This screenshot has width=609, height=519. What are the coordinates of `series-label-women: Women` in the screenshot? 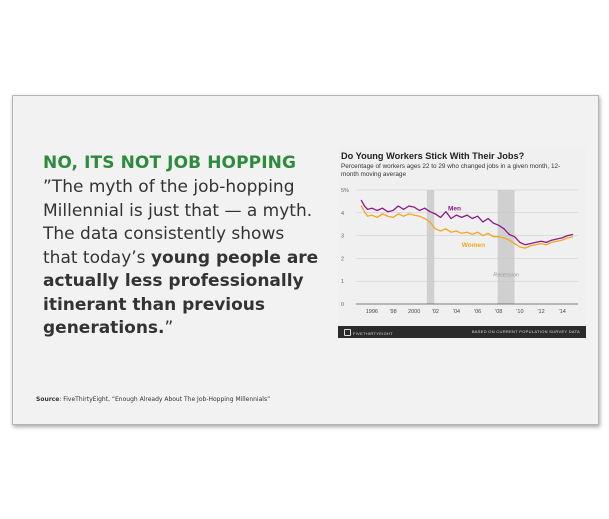 It's located at (473, 245).